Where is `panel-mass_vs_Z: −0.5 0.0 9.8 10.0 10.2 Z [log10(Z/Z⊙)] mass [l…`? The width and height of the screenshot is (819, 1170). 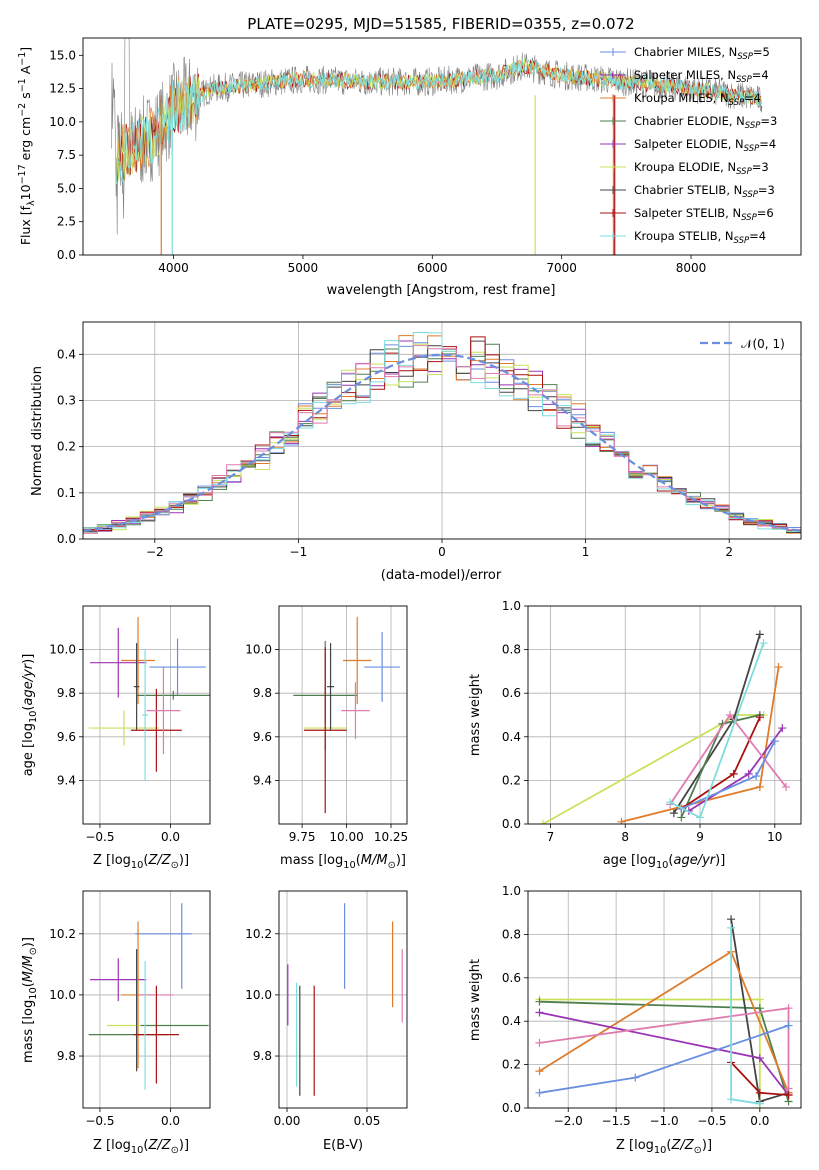
panel-mass_vs_Z: −0.5 0.0 9.8 10.0 10.2 Z [log10(Z/Z⊙)] mass [l… is located at coordinates (116, 1023).